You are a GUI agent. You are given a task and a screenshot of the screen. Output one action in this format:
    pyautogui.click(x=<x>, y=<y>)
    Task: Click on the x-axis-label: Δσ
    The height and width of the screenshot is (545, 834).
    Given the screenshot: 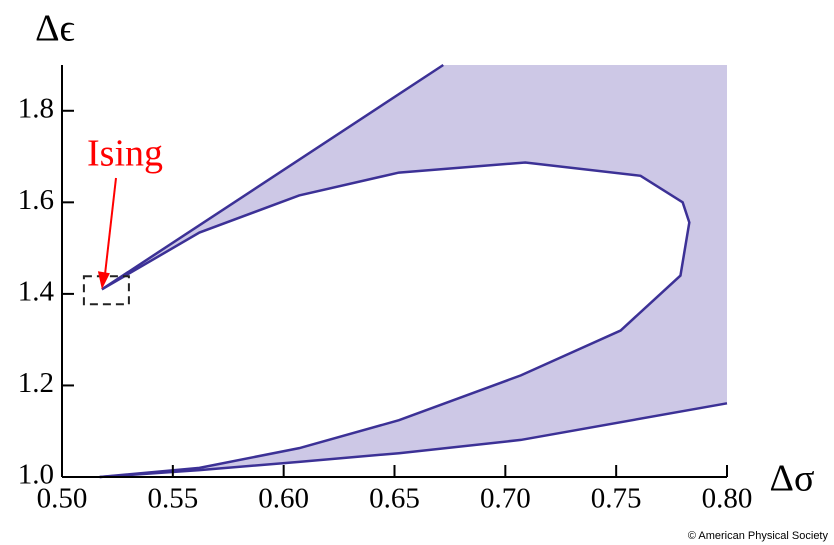 What is the action you would take?
    pyautogui.click(x=792, y=479)
    